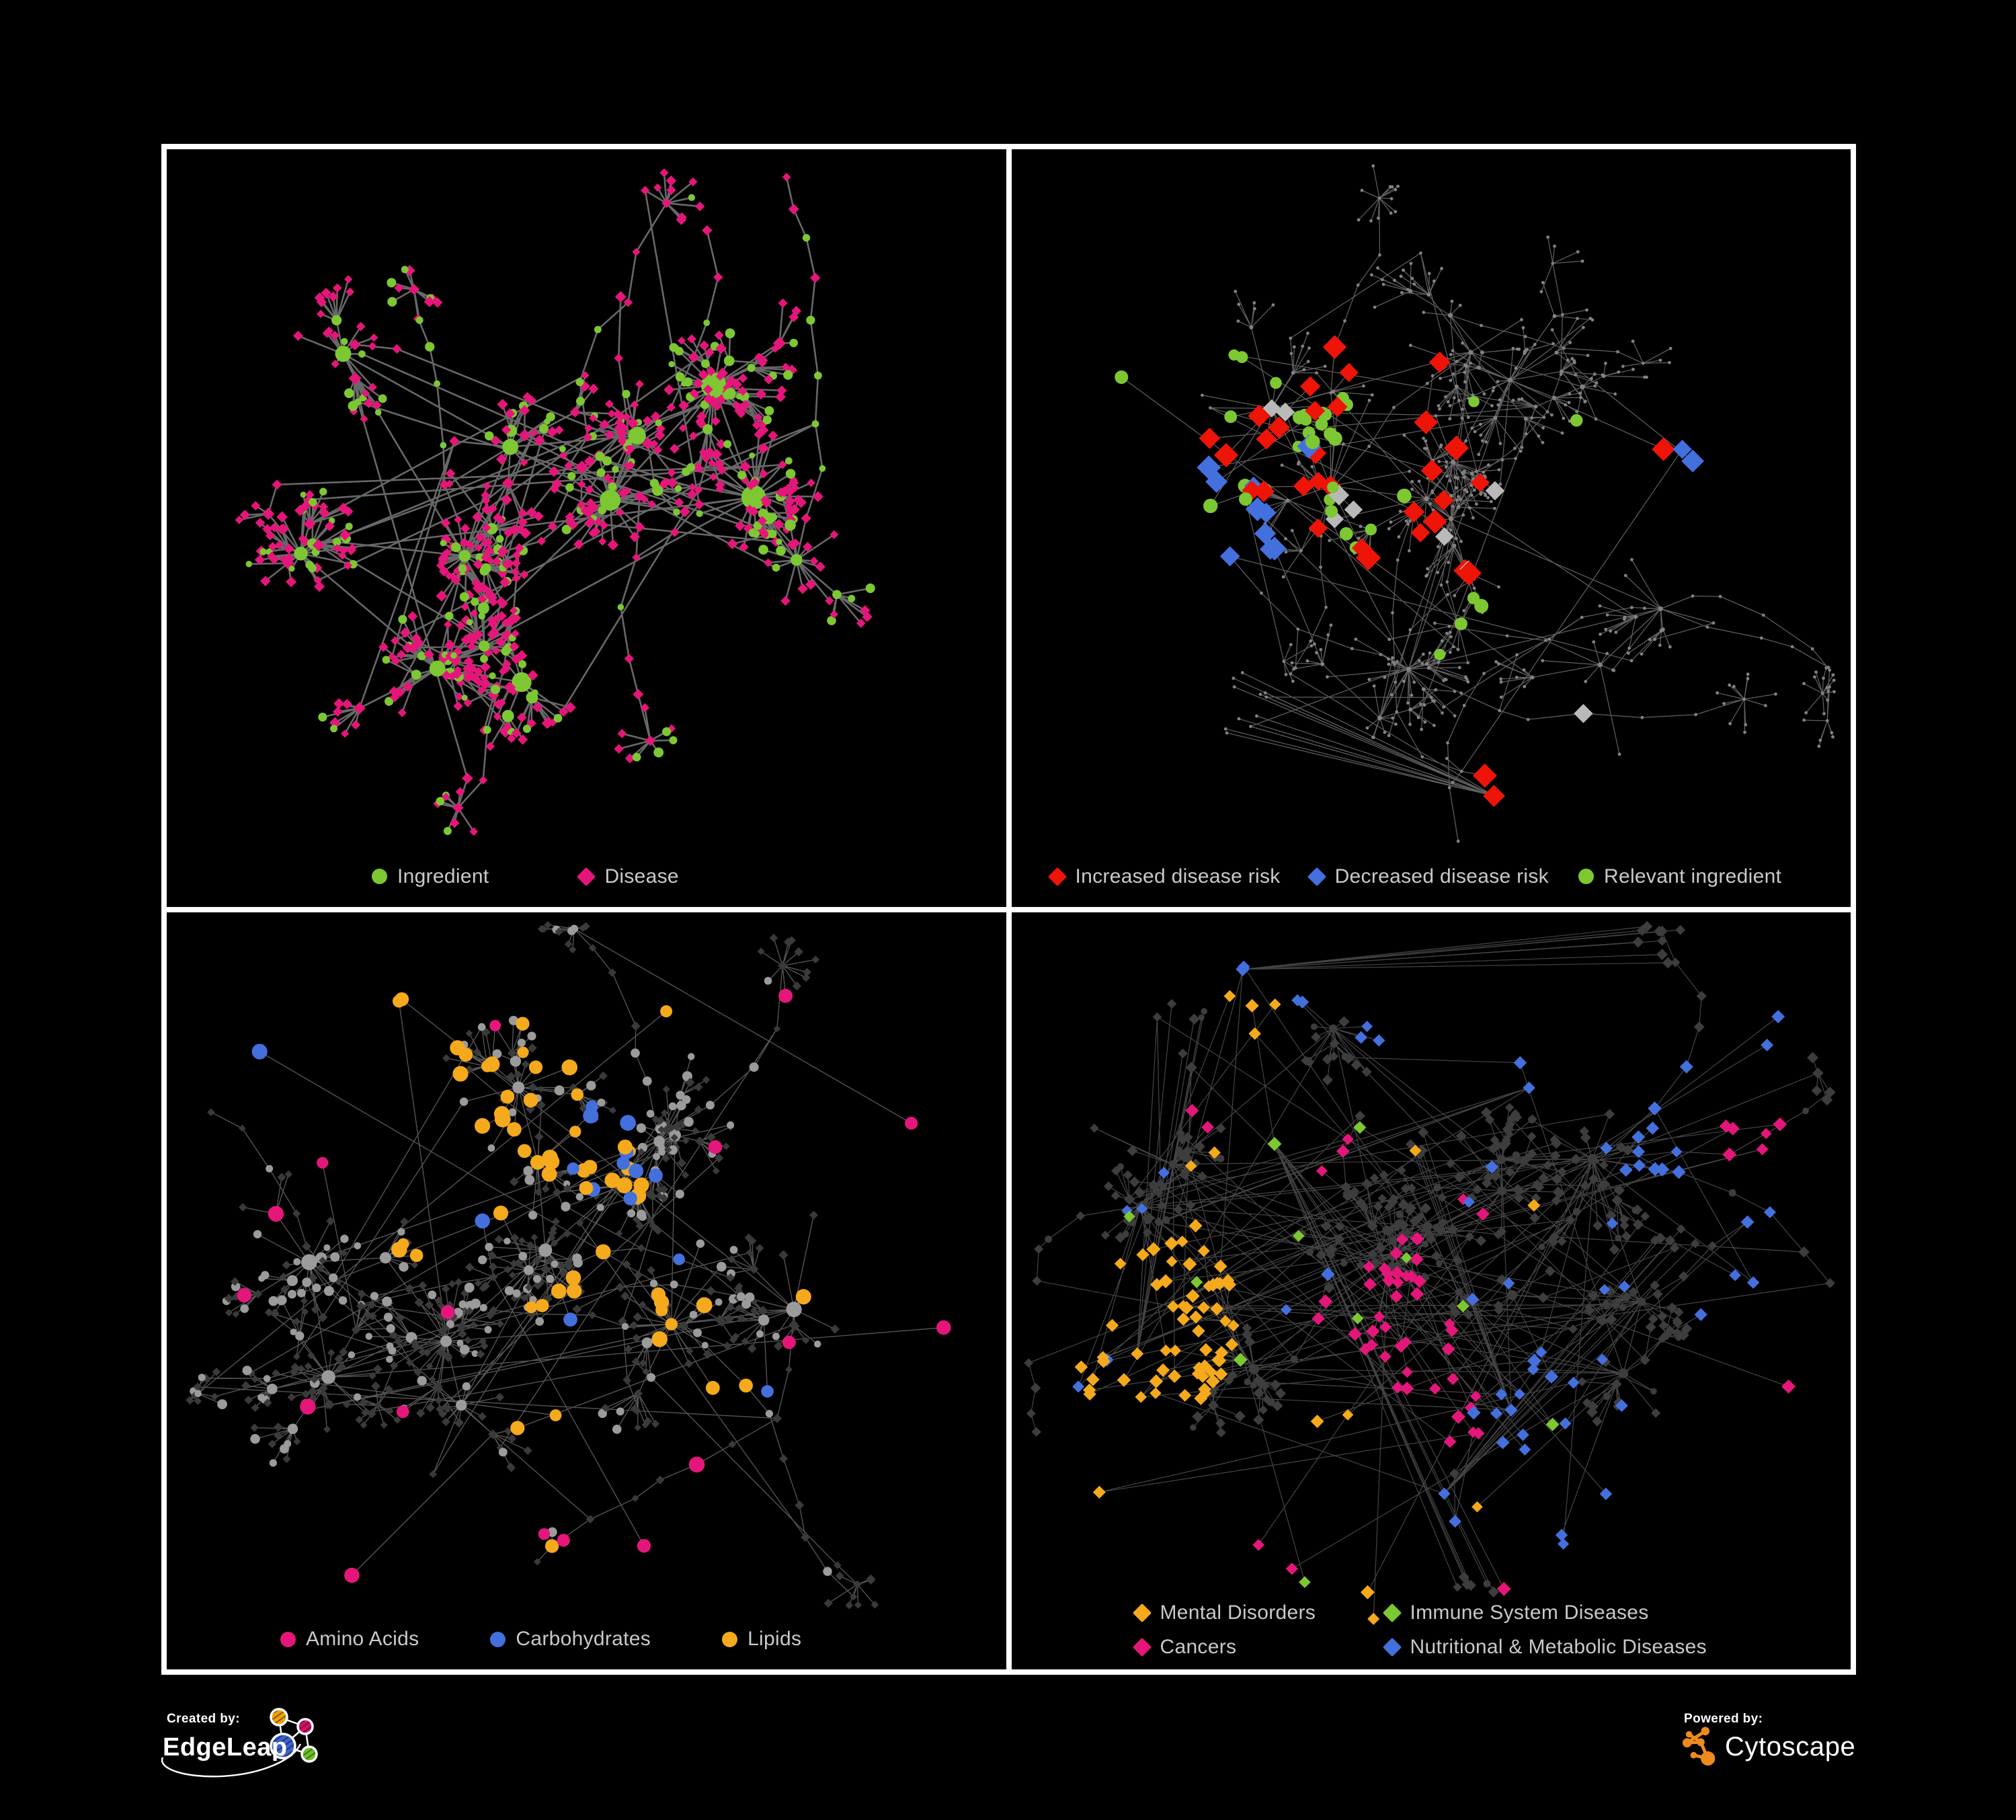 This screenshot has width=2016, height=1820. I want to click on carbohydrates-circle-swatch, so click(498, 1639).